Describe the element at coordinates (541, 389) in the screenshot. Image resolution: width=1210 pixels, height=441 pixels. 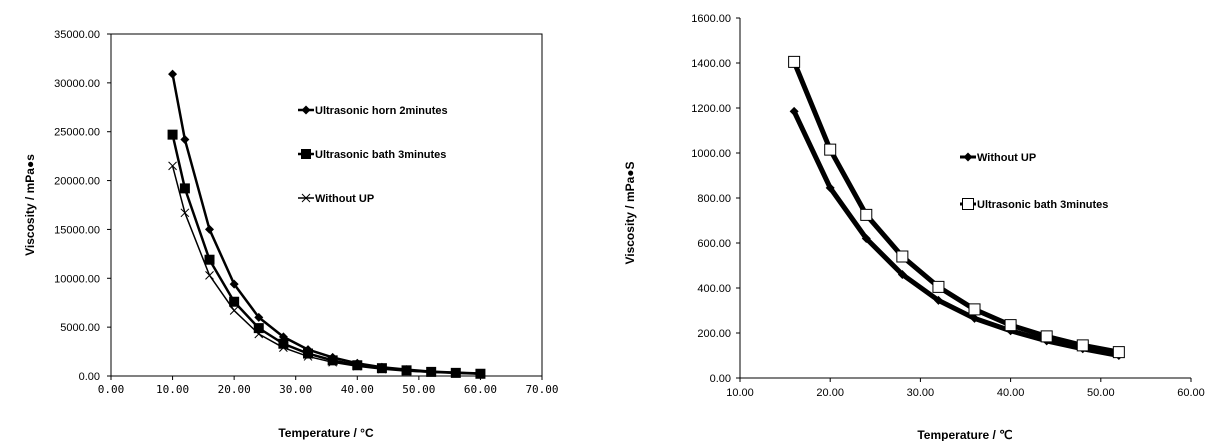
I see `chart-left-x-tick-label: 70.00` at that location.